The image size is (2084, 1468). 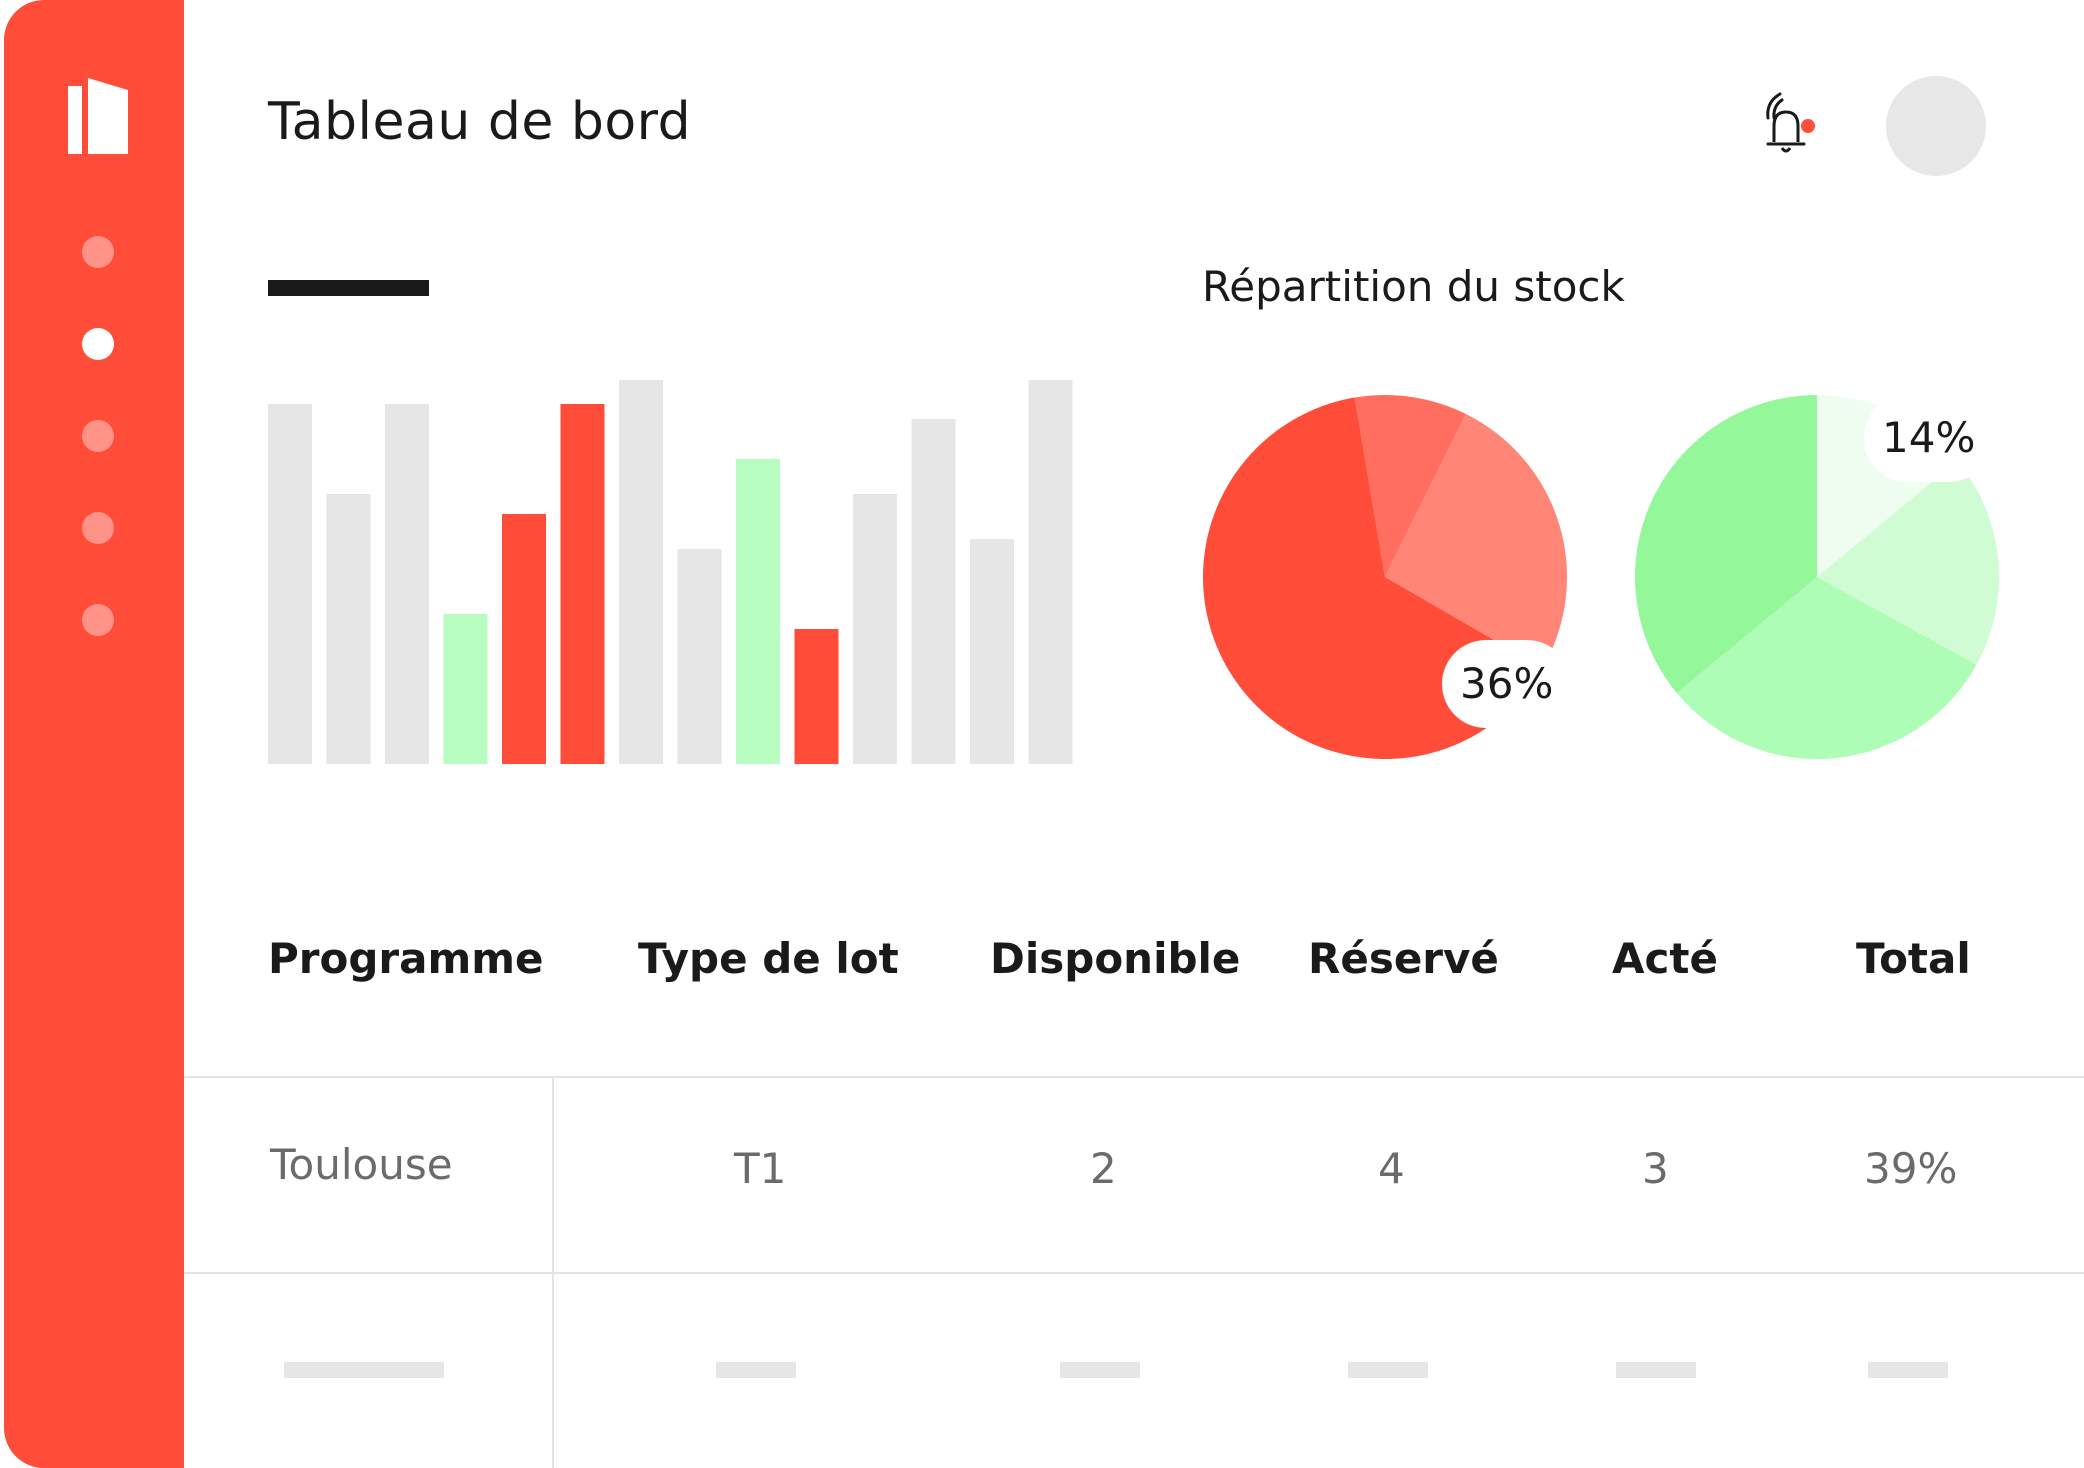 I want to click on bar-chart, so click(x=670, y=572).